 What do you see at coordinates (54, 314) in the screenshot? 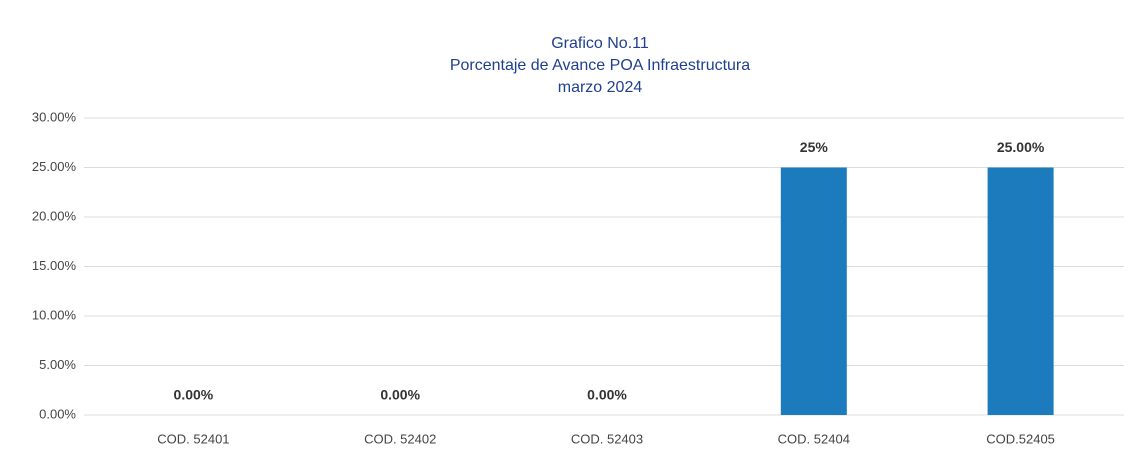
I see `y-tick-label: 10.00%` at bounding box center [54, 314].